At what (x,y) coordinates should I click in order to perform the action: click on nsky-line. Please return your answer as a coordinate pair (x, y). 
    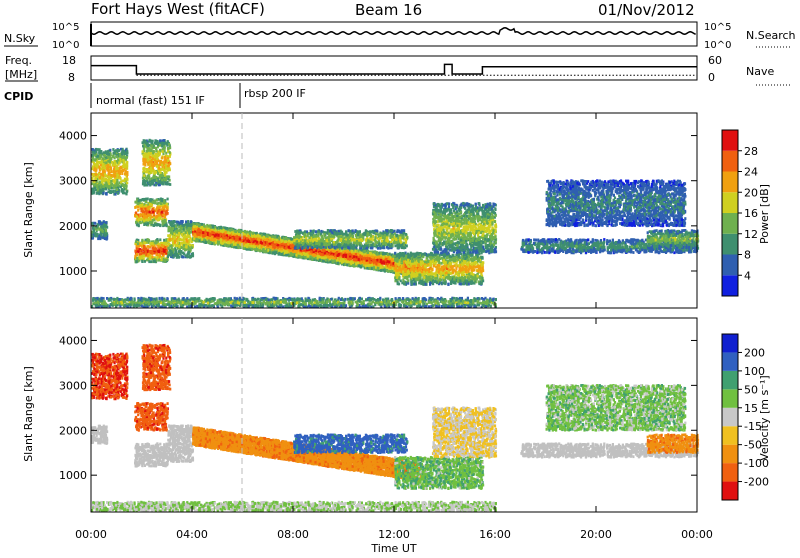
    Looking at the image, I should click on (393, 31).